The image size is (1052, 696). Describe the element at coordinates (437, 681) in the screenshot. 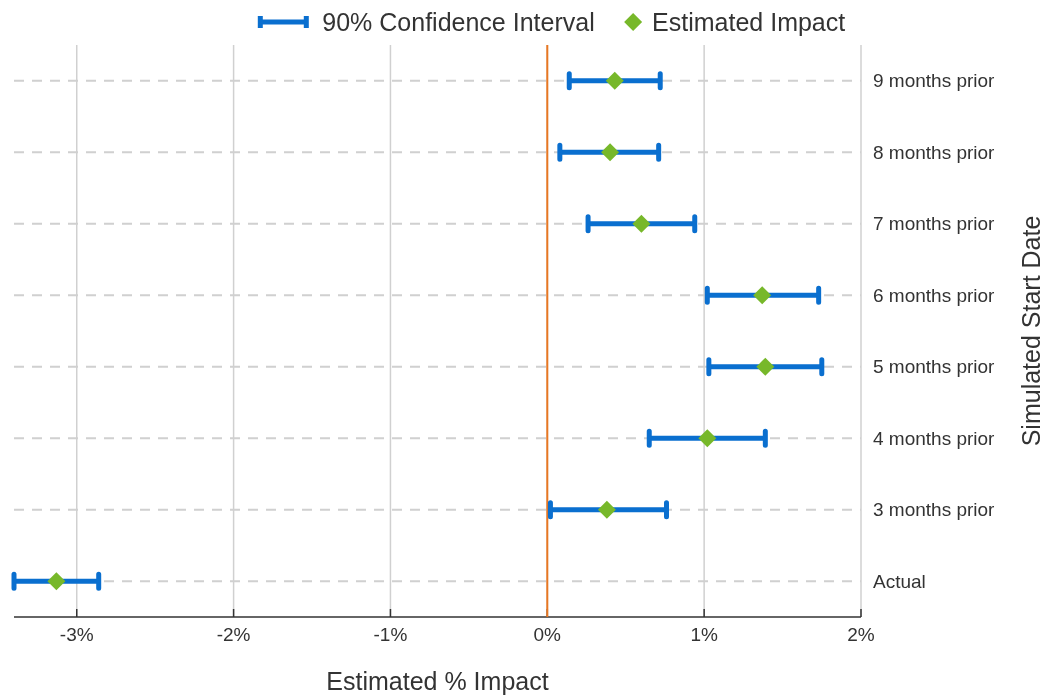

I see `x-axis-title: Estimated % Impact` at that location.